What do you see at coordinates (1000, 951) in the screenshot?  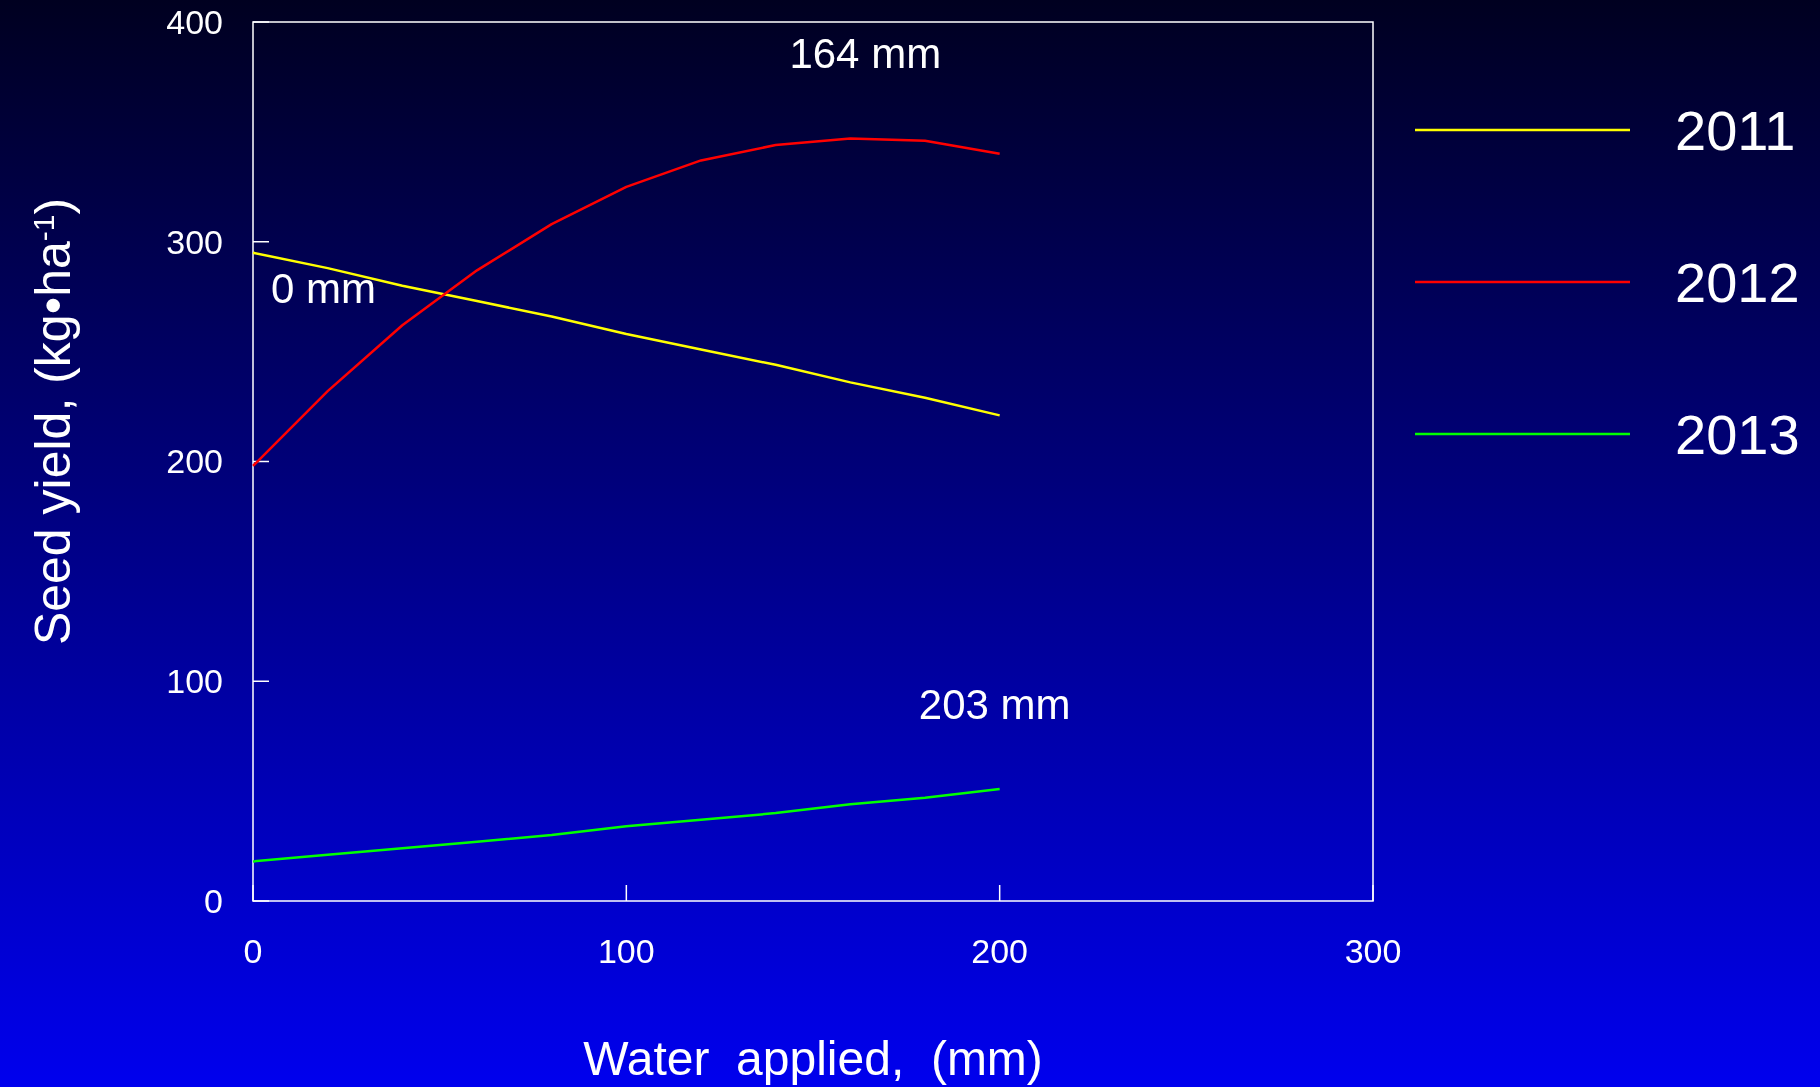 I see `x-tick-label: 200` at bounding box center [1000, 951].